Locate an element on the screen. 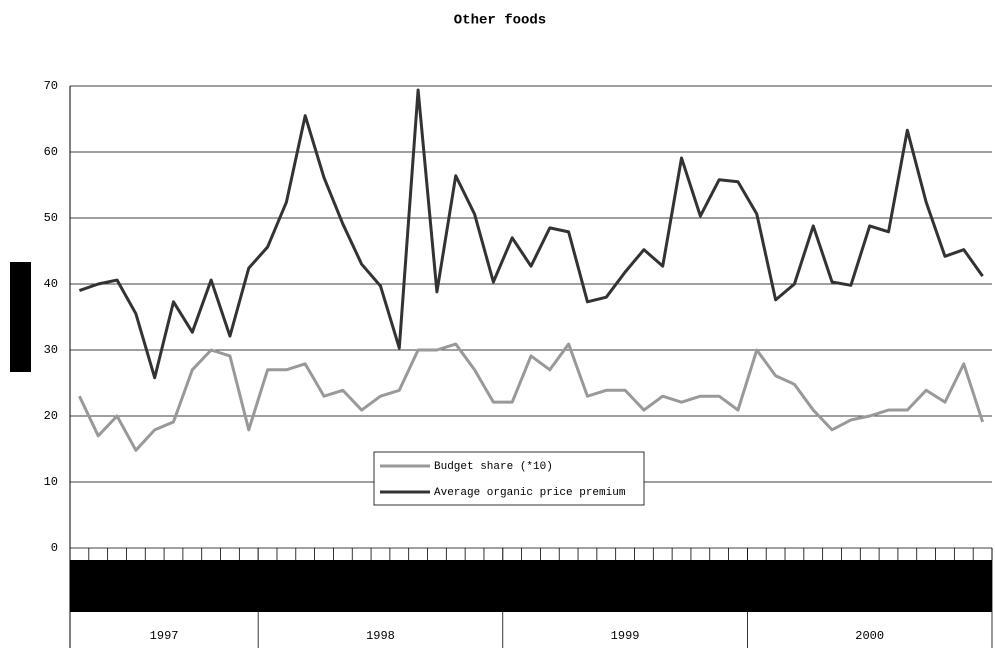 This screenshot has height=648, width=996. y-tick-label: 60 is located at coordinates (51, 152).